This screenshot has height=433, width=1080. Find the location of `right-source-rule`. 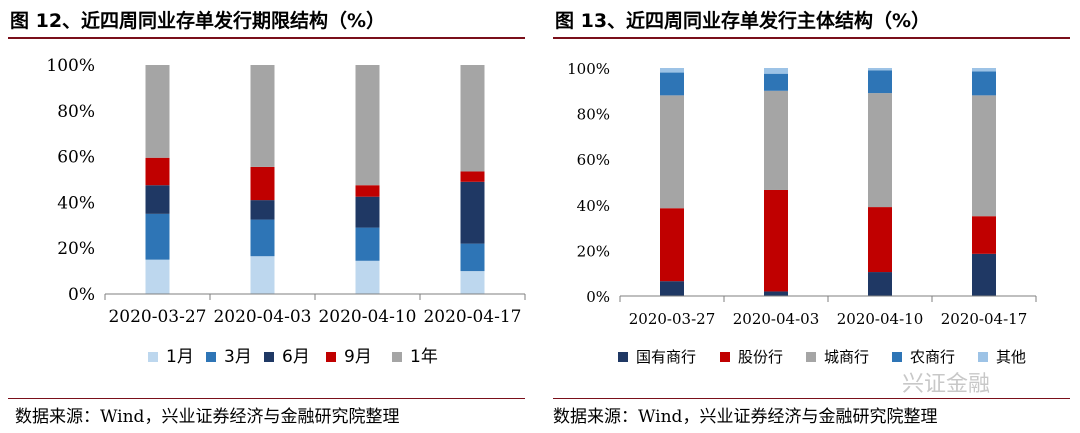

right-source-rule is located at coordinates (811, 398).